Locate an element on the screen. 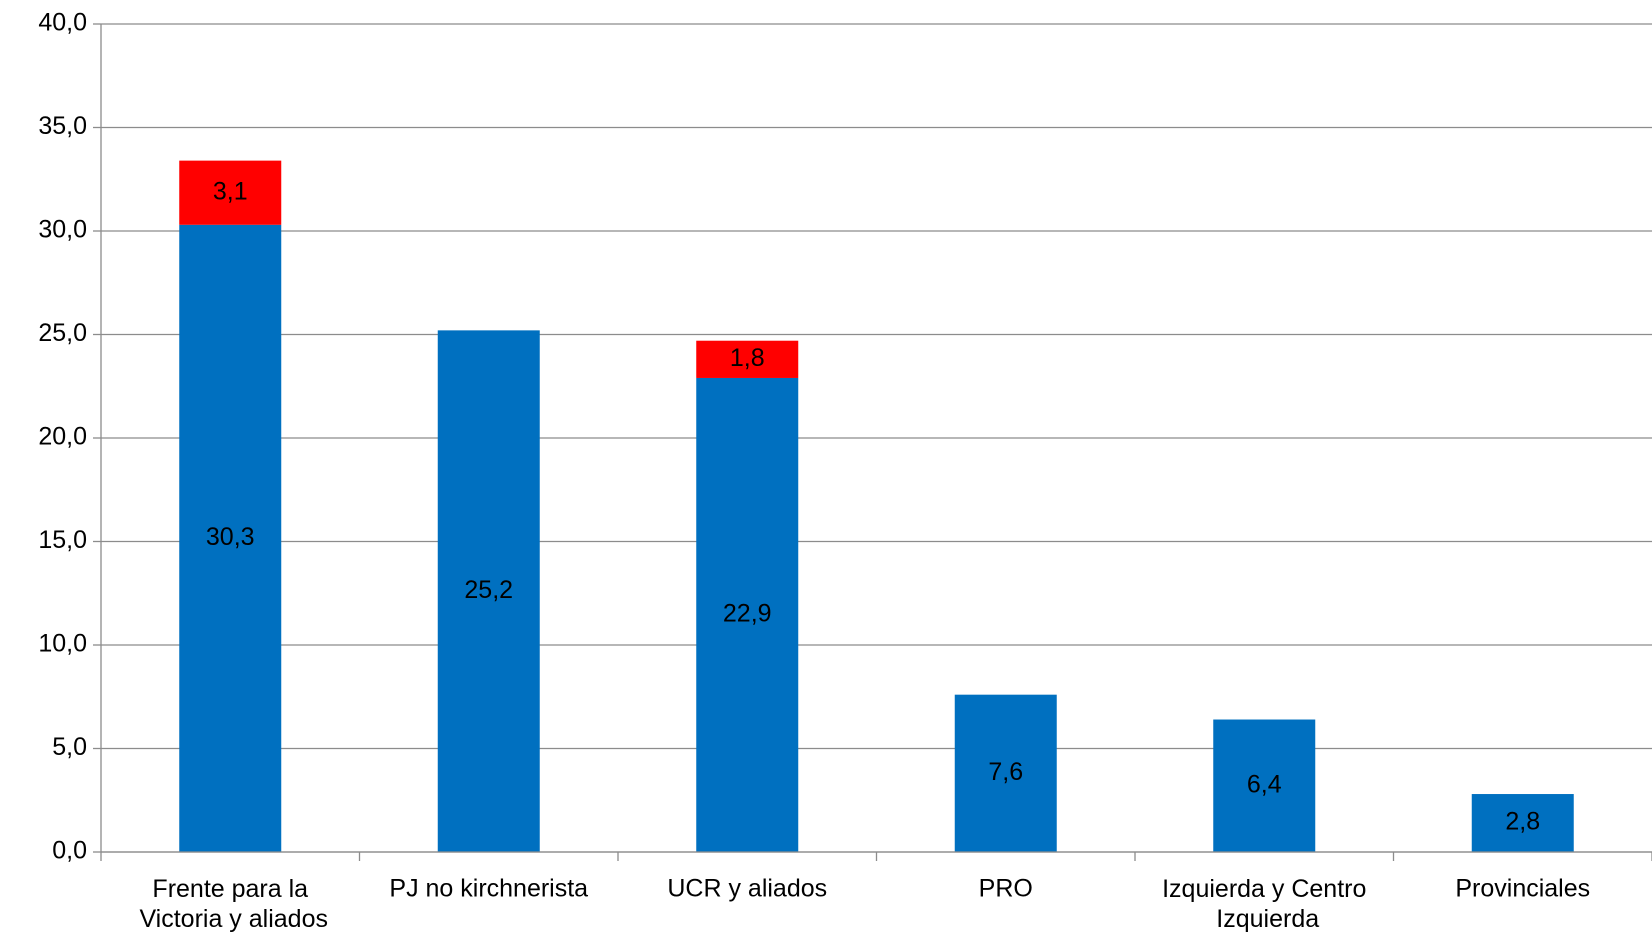  y-tick-label: 0,0 is located at coordinates (69, 851).